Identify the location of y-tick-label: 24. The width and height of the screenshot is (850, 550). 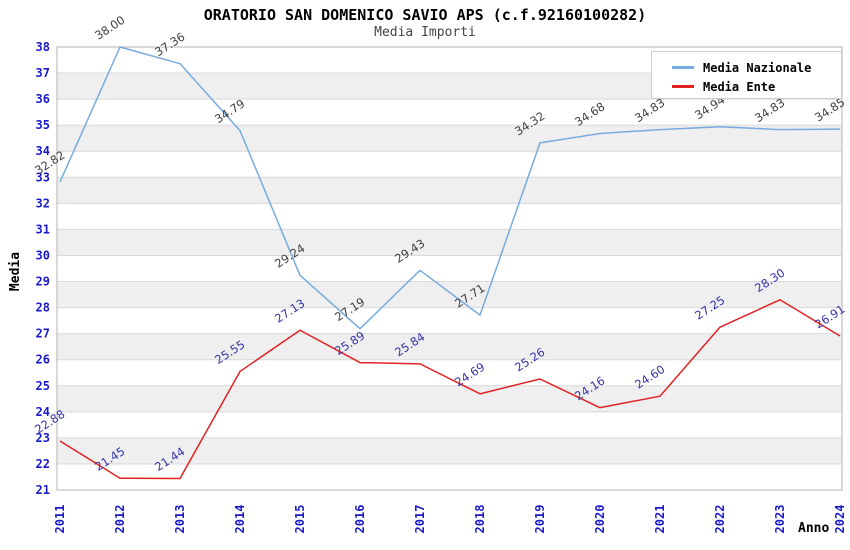
(43, 412).